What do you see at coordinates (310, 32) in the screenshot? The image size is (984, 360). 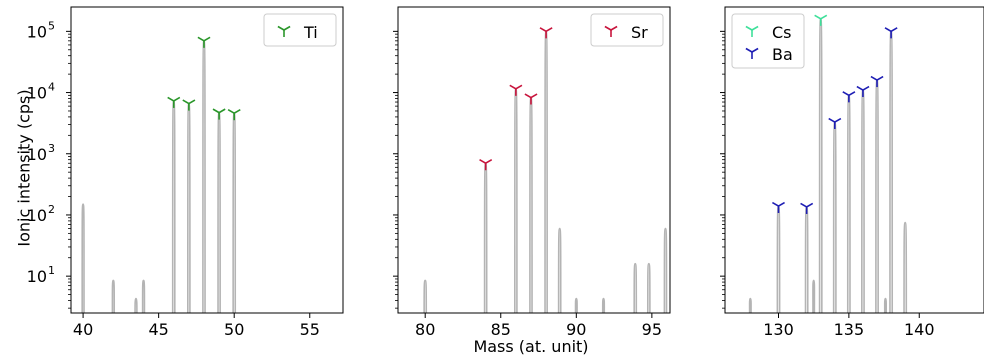 I see `legend-label-ti: Ti` at bounding box center [310, 32].